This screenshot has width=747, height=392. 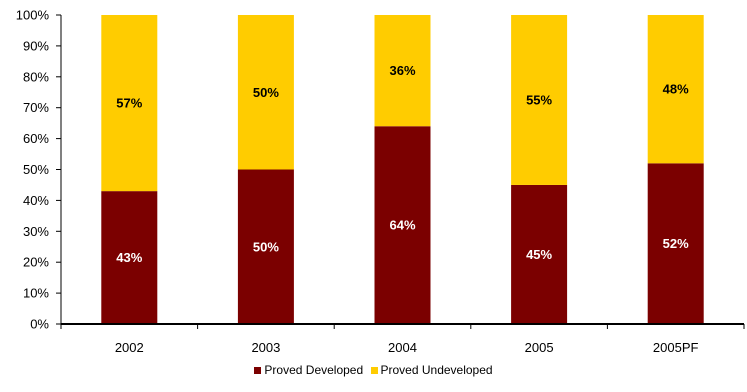 I want to click on x-tick-label: 2002, so click(x=129, y=347).